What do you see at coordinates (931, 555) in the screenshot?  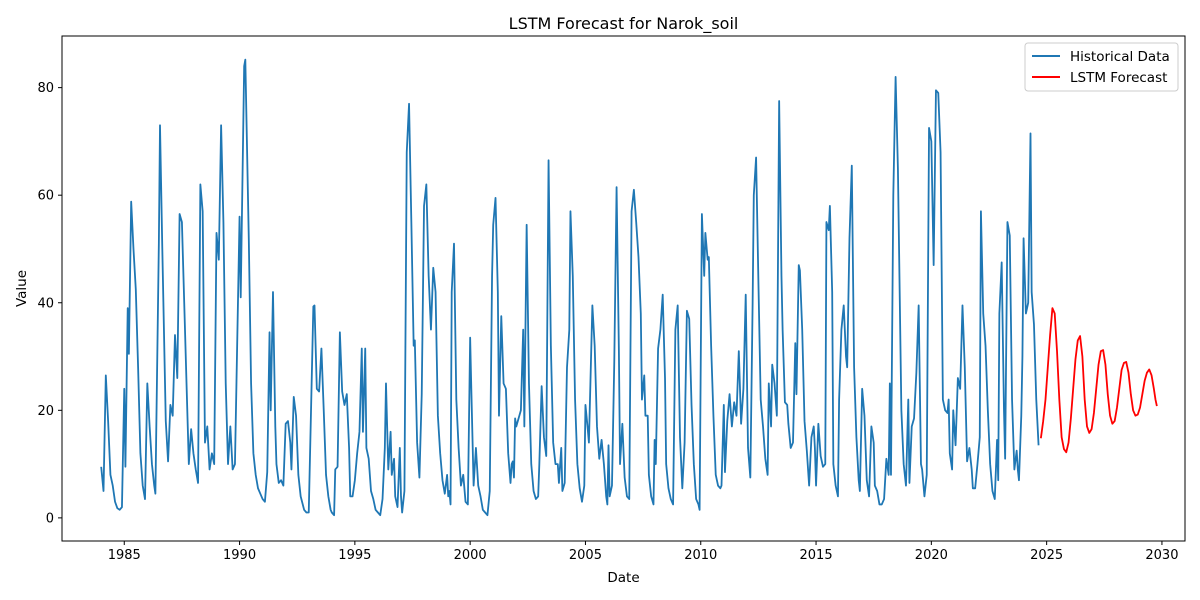 I see `x-tick-label-2020: 2020` at bounding box center [931, 555].